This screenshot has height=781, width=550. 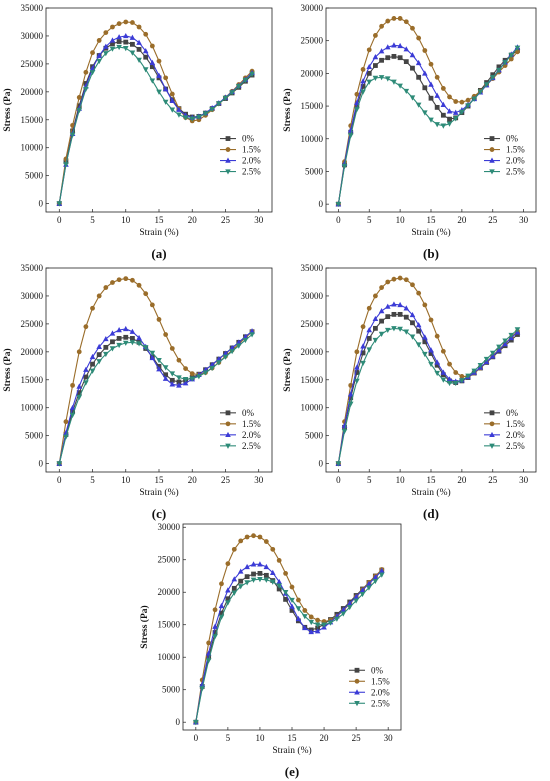 What do you see at coordinates (169, 592) in the screenshot?
I see `y-tick-label: 20000` at bounding box center [169, 592].